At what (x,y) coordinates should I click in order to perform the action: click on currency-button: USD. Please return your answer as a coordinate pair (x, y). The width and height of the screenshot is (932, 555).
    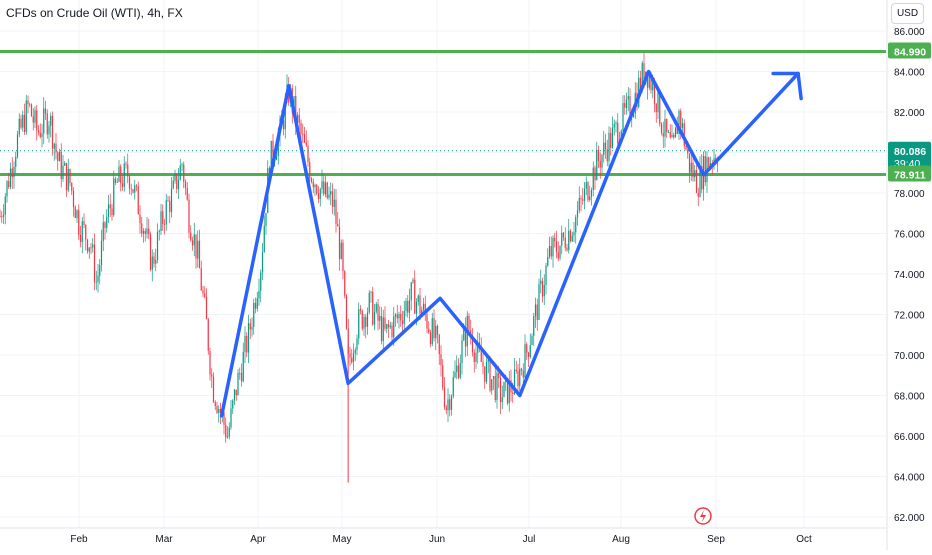
    Looking at the image, I should click on (907, 13).